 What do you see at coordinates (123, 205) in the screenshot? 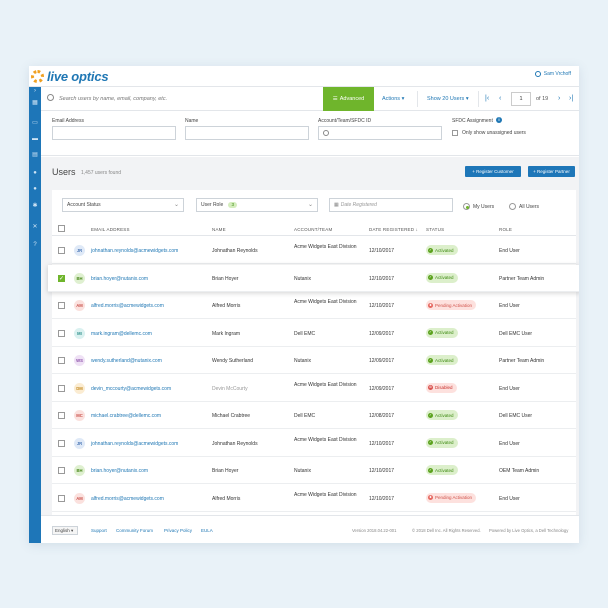
I see `account-status-select: Account Status ⌄` at bounding box center [123, 205].